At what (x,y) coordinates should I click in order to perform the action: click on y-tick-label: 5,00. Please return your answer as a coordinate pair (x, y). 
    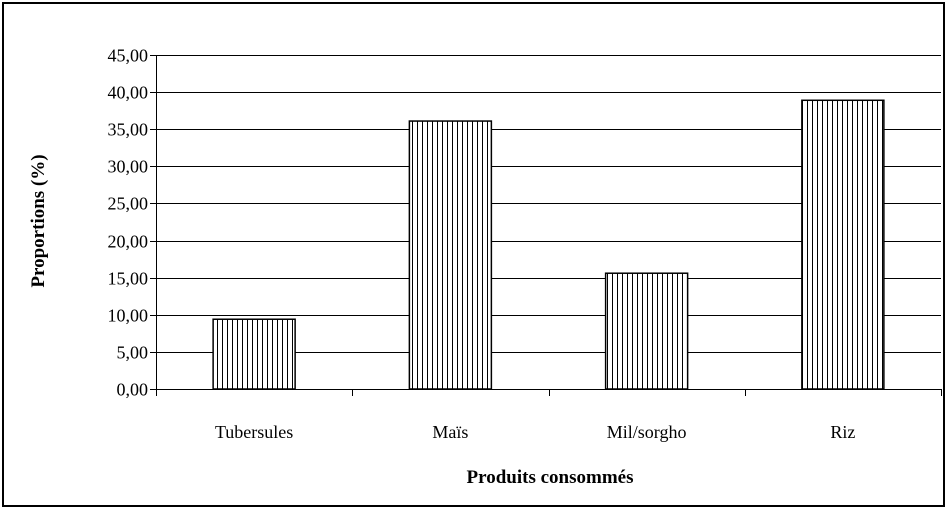
    Looking at the image, I should click on (133, 353).